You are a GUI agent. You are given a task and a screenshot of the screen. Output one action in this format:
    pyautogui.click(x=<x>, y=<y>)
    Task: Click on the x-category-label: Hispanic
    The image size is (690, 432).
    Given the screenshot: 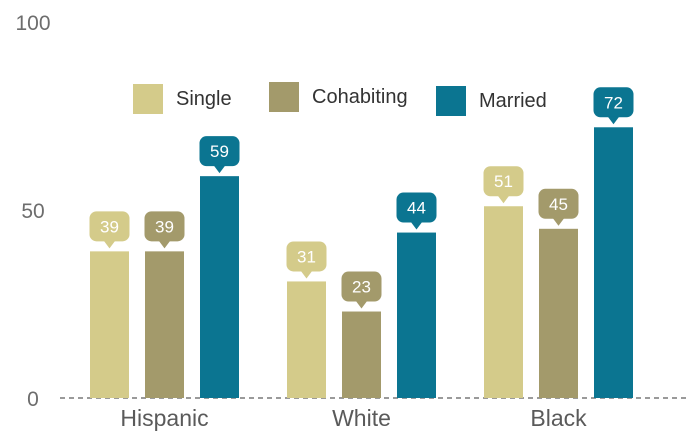 What is the action you would take?
    pyautogui.click(x=164, y=418)
    